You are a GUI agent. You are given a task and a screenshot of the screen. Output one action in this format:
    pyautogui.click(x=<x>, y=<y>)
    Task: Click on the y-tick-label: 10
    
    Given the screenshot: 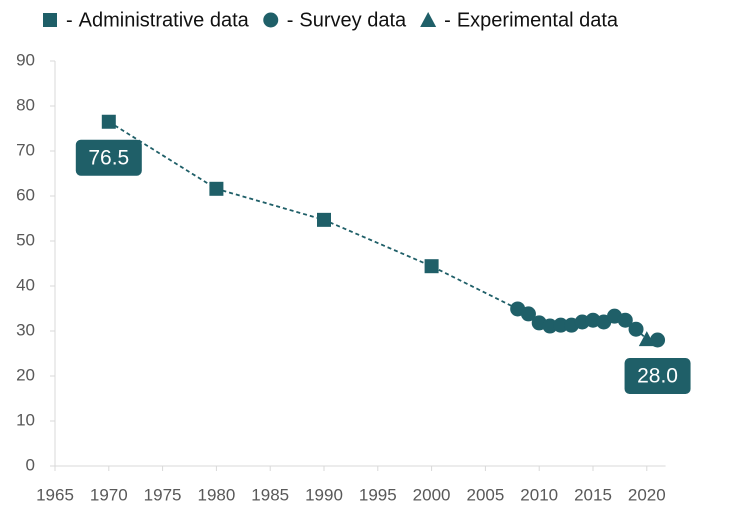 What is the action you would take?
    pyautogui.click(x=25, y=419)
    